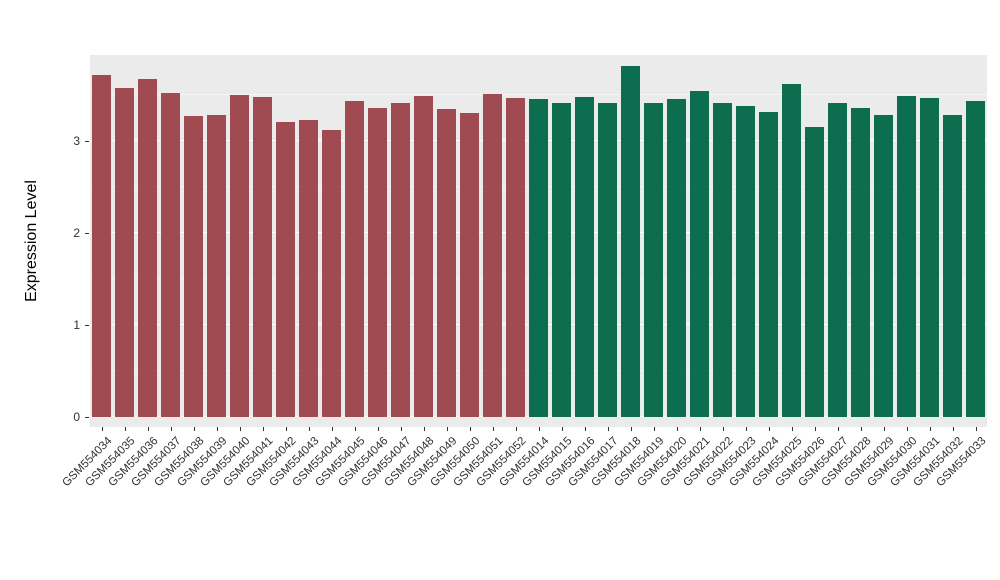 The height and width of the screenshot is (580, 1000). I want to click on y-tick-label: 2, so click(76, 233).